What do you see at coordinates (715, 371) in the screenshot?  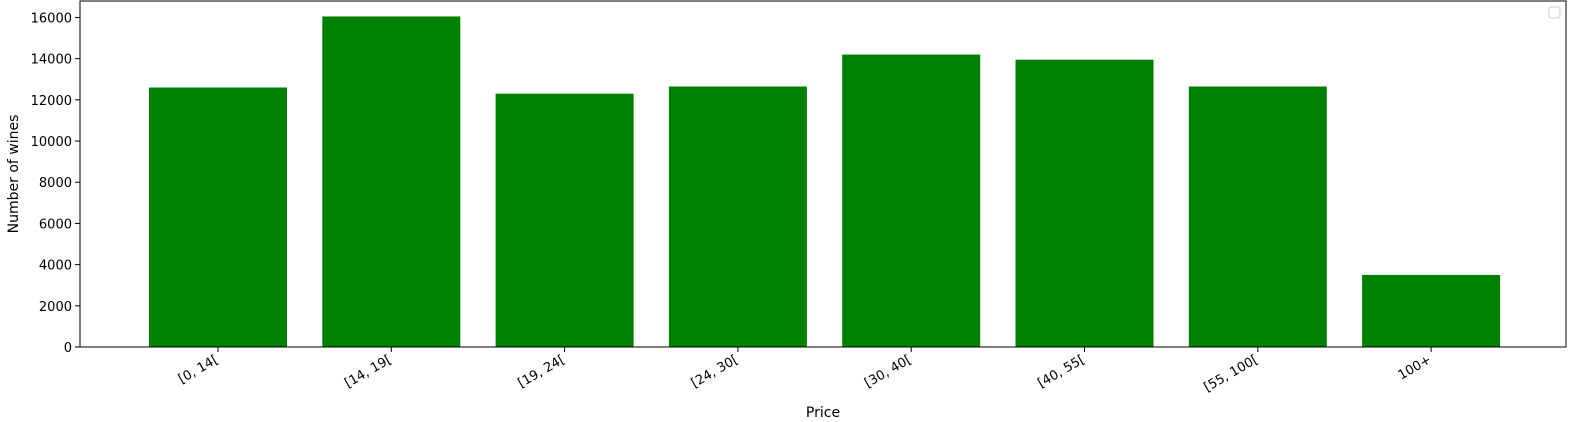 I see `x-tick-label: [24, 30[` at bounding box center [715, 371].